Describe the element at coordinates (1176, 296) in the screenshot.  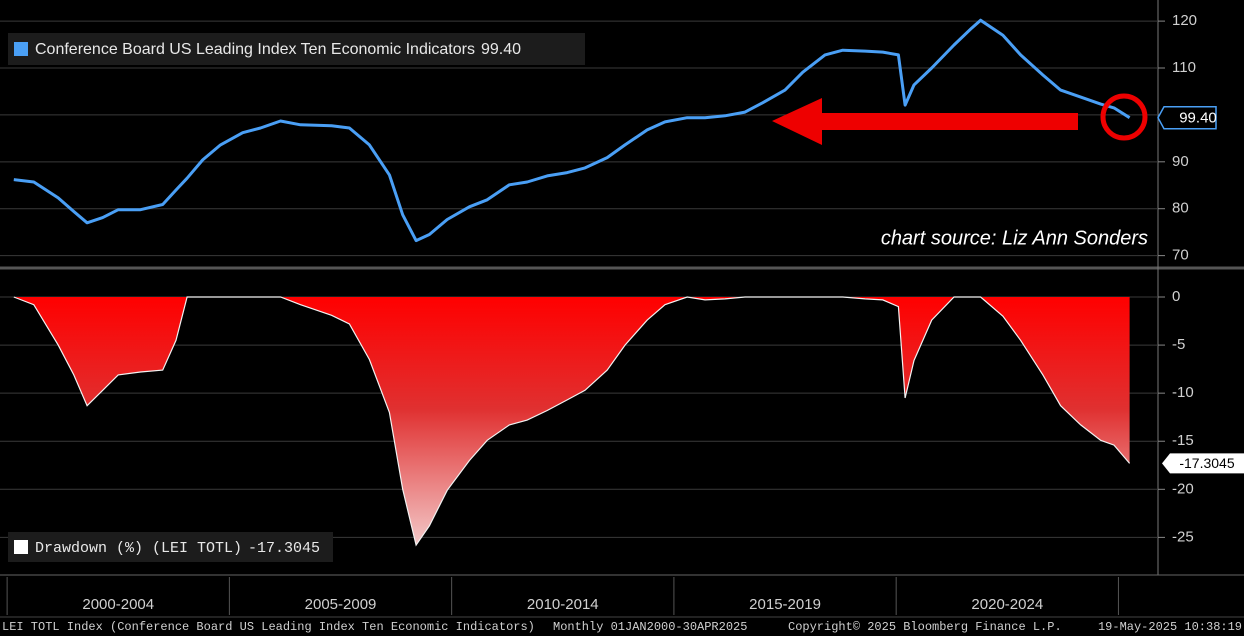
I see `y-tick-label: 0` at that location.